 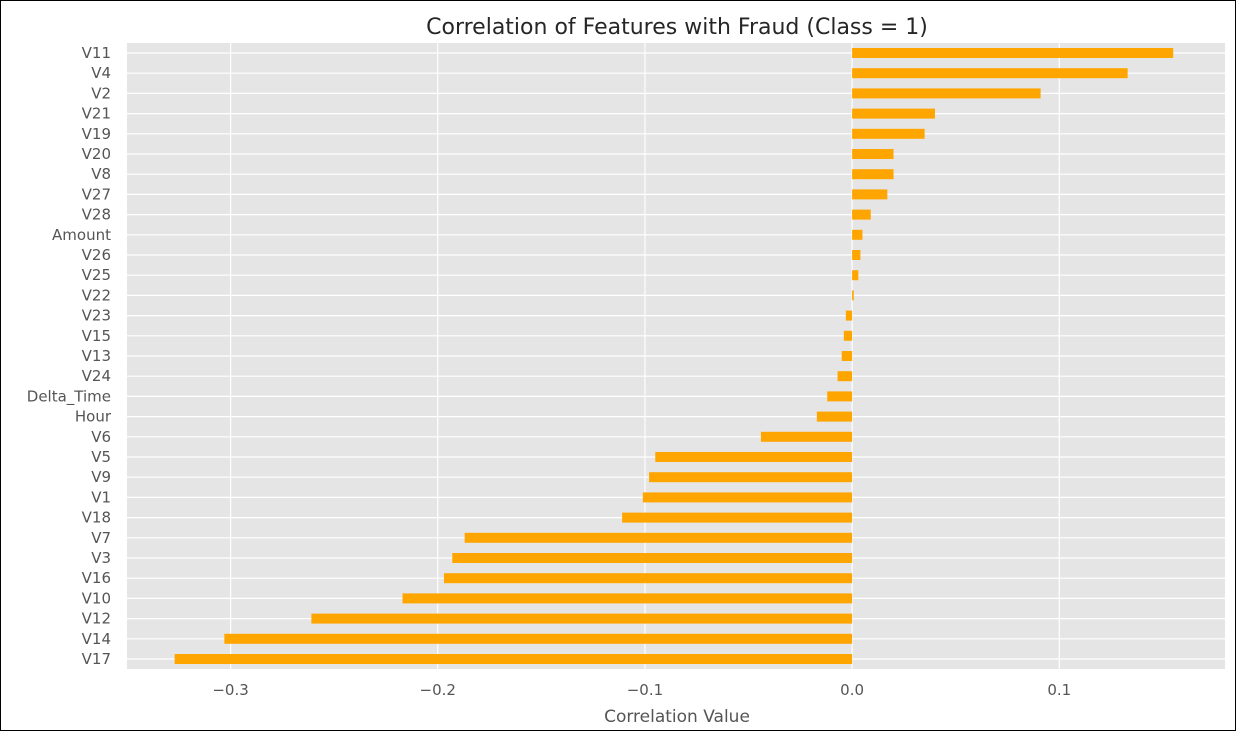 I want to click on bar-v4, so click(x=990, y=73).